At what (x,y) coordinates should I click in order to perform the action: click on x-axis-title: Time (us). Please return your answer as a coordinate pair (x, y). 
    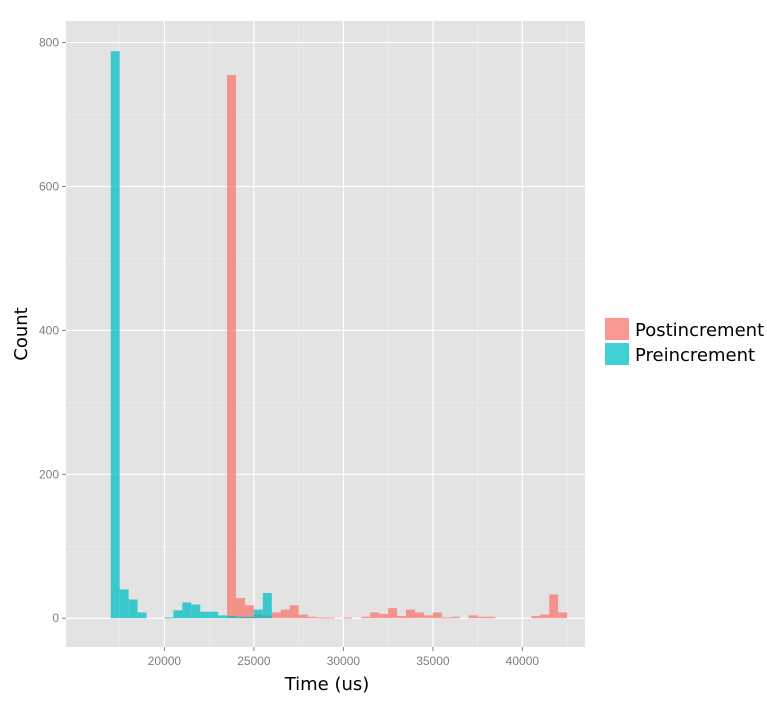
    Looking at the image, I should click on (327, 684).